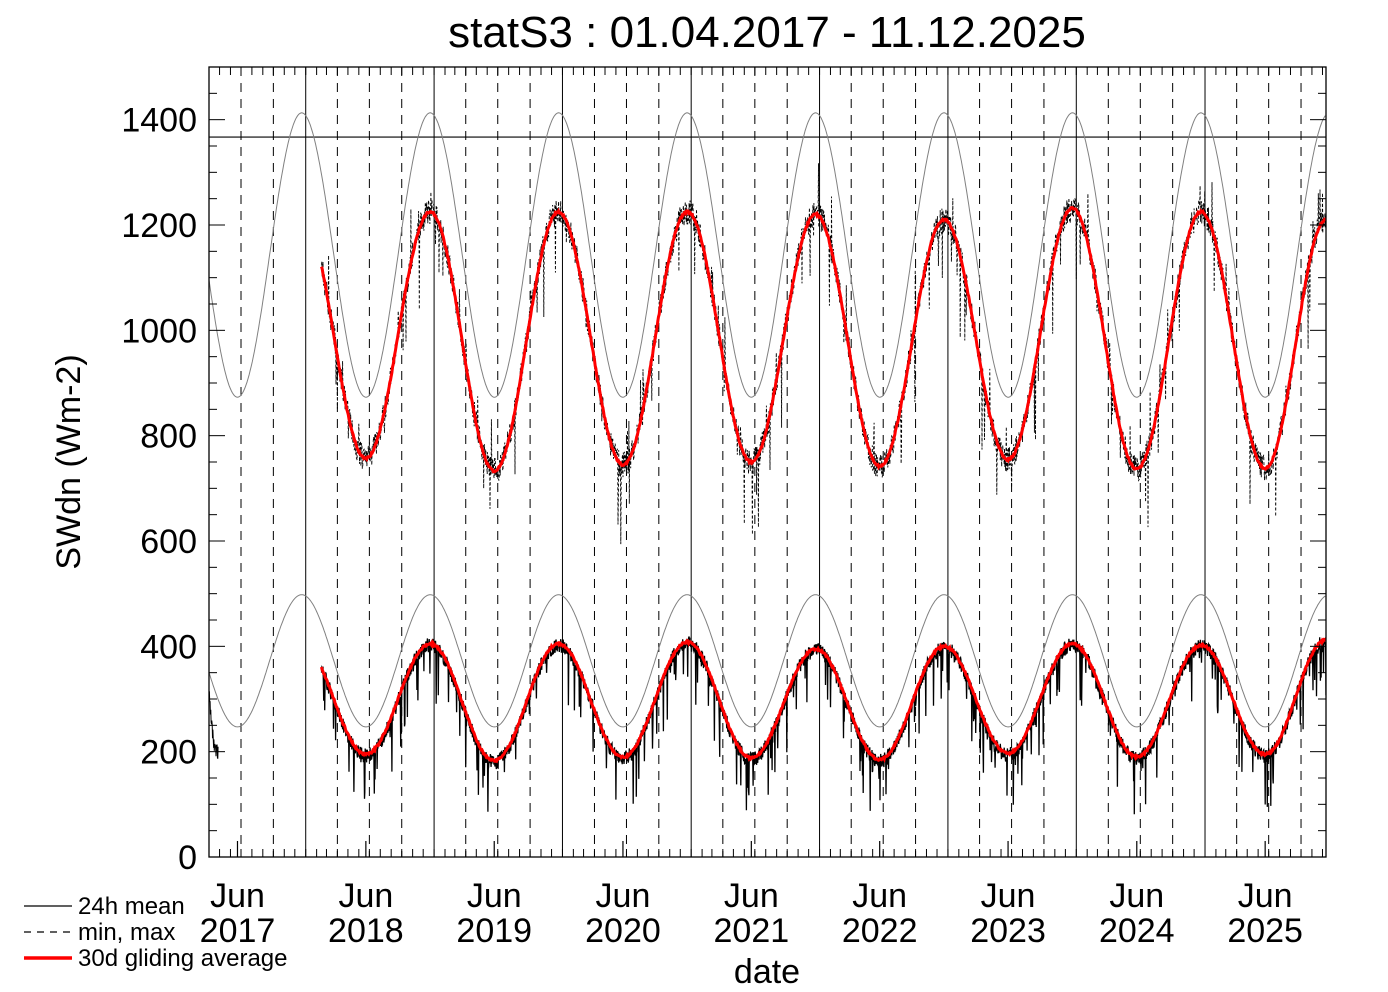 This screenshot has width=1388, height=992. Describe the element at coordinates (752, 931) in the screenshot. I see `x-tick-year: 2021` at that location.